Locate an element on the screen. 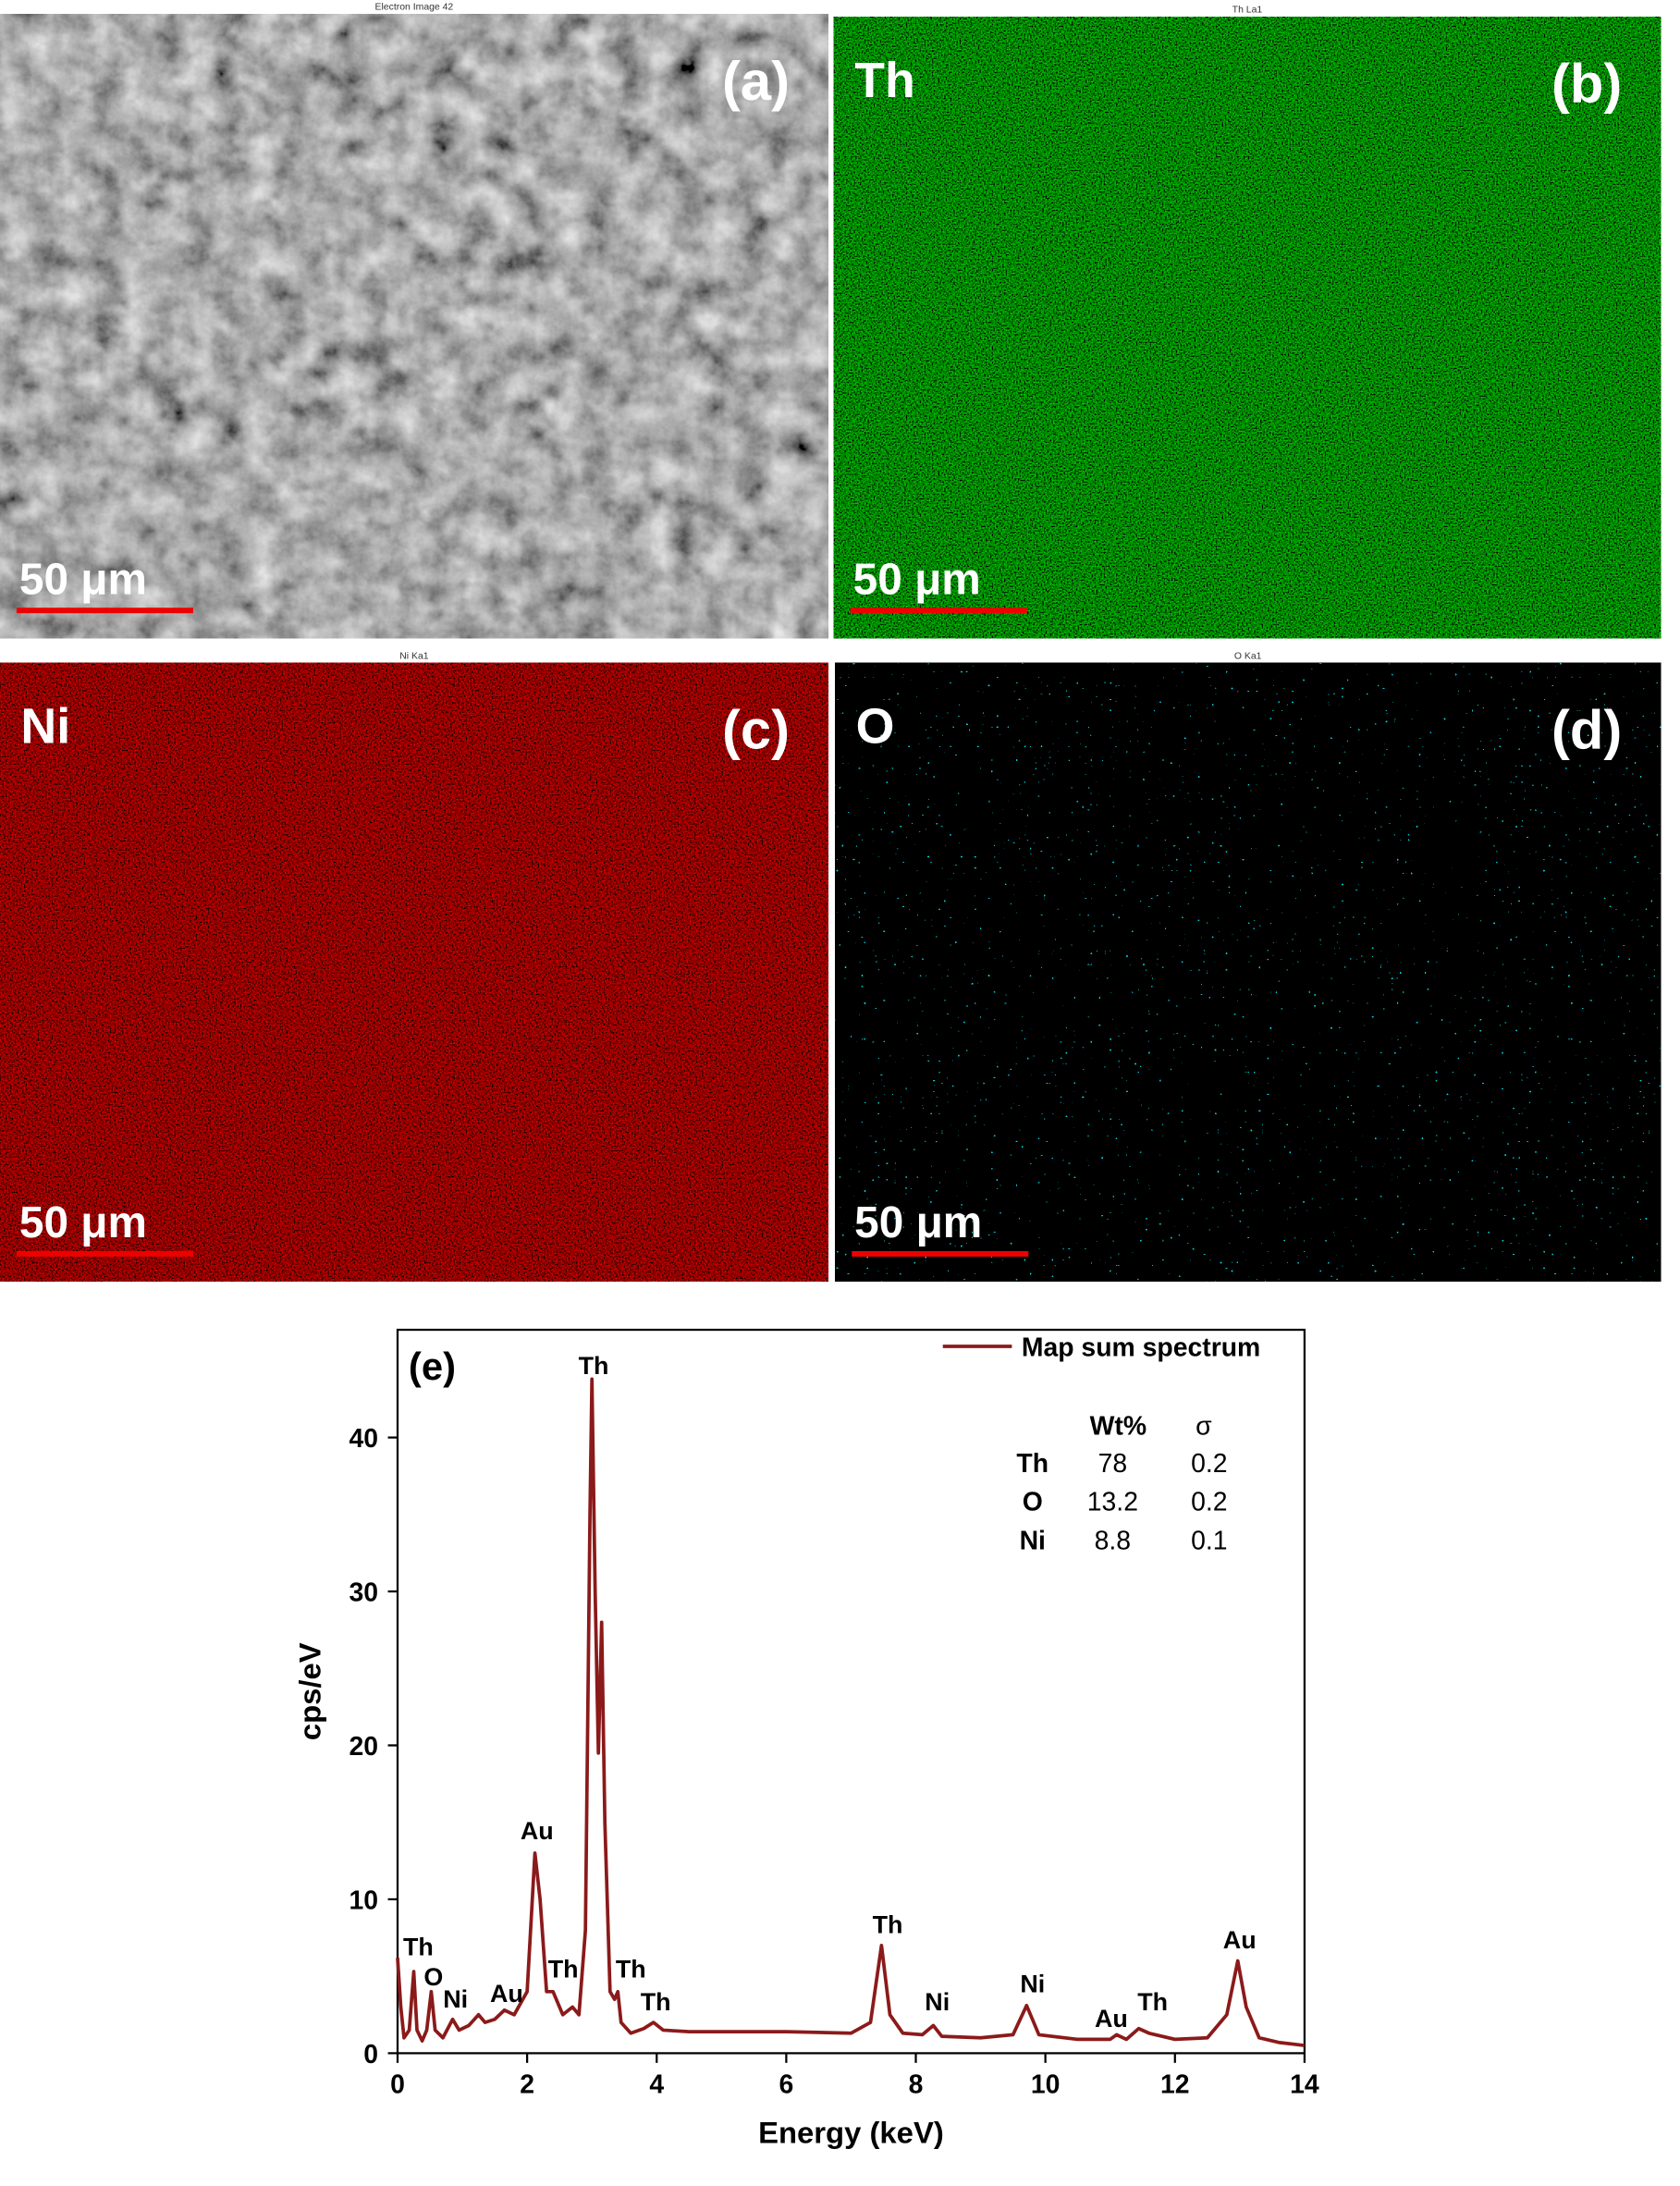 The height and width of the screenshot is (2186, 1680). y-tick-label: 0 is located at coordinates (370, 2054).